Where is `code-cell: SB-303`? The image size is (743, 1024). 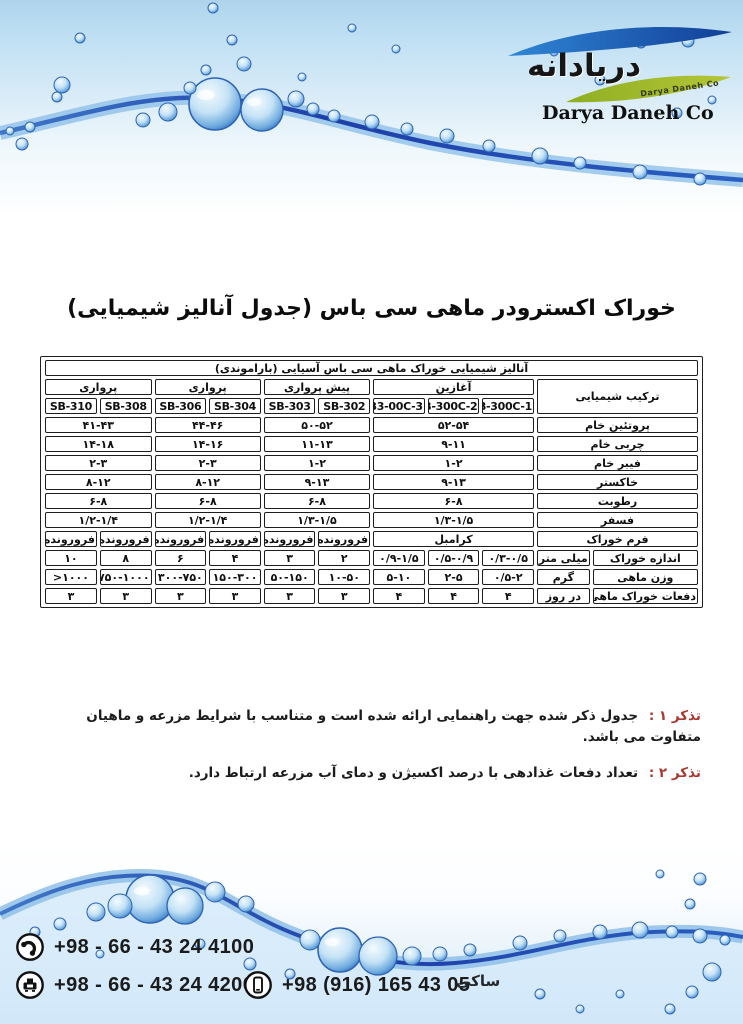
code-cell: SB-303 is located at coordinates (289, 406).